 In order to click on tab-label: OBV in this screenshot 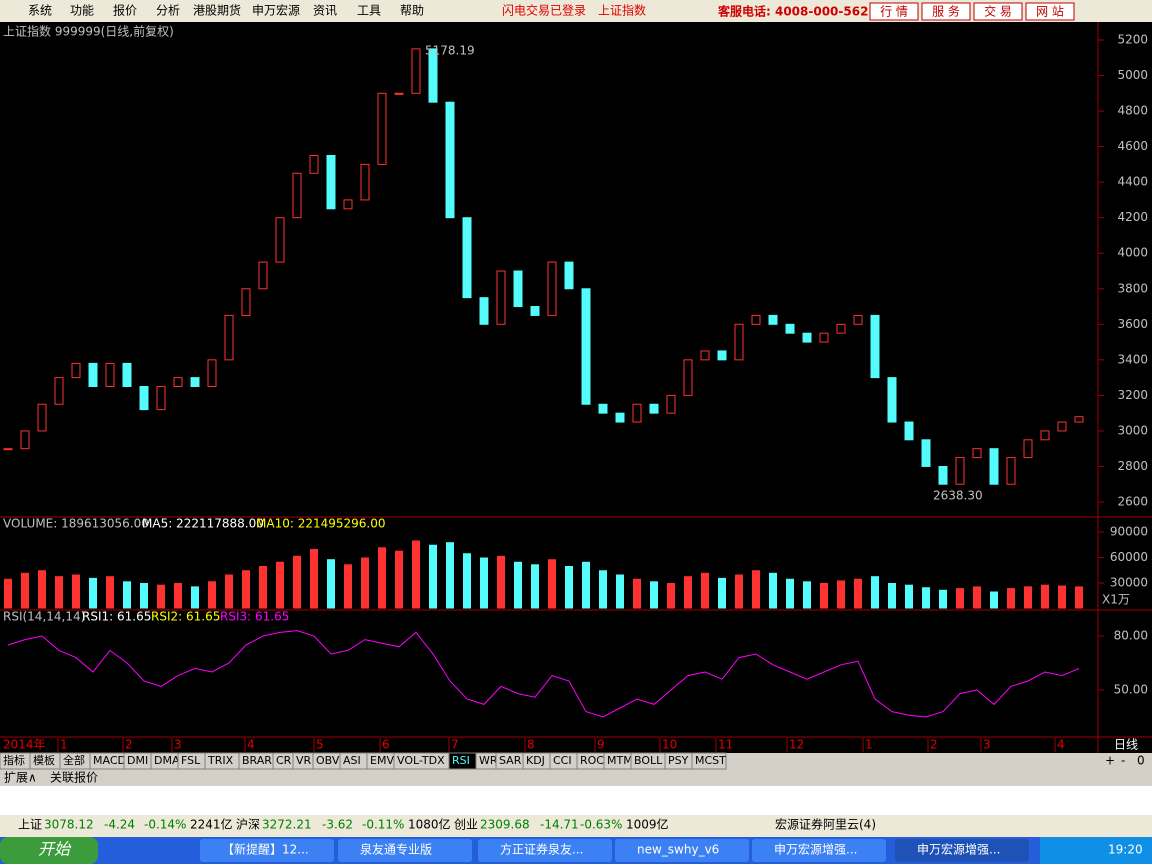, I will do `click(328, 760)`.